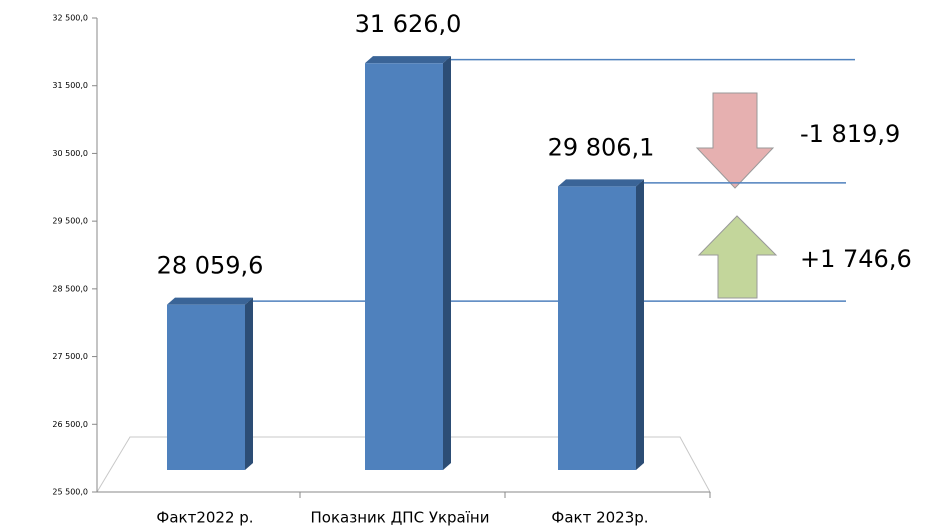 The width and height of the screenshot is (926, 531). Describe the element at coordinates (735, 140) in the screenshot. I see `down-arrow` at that location.